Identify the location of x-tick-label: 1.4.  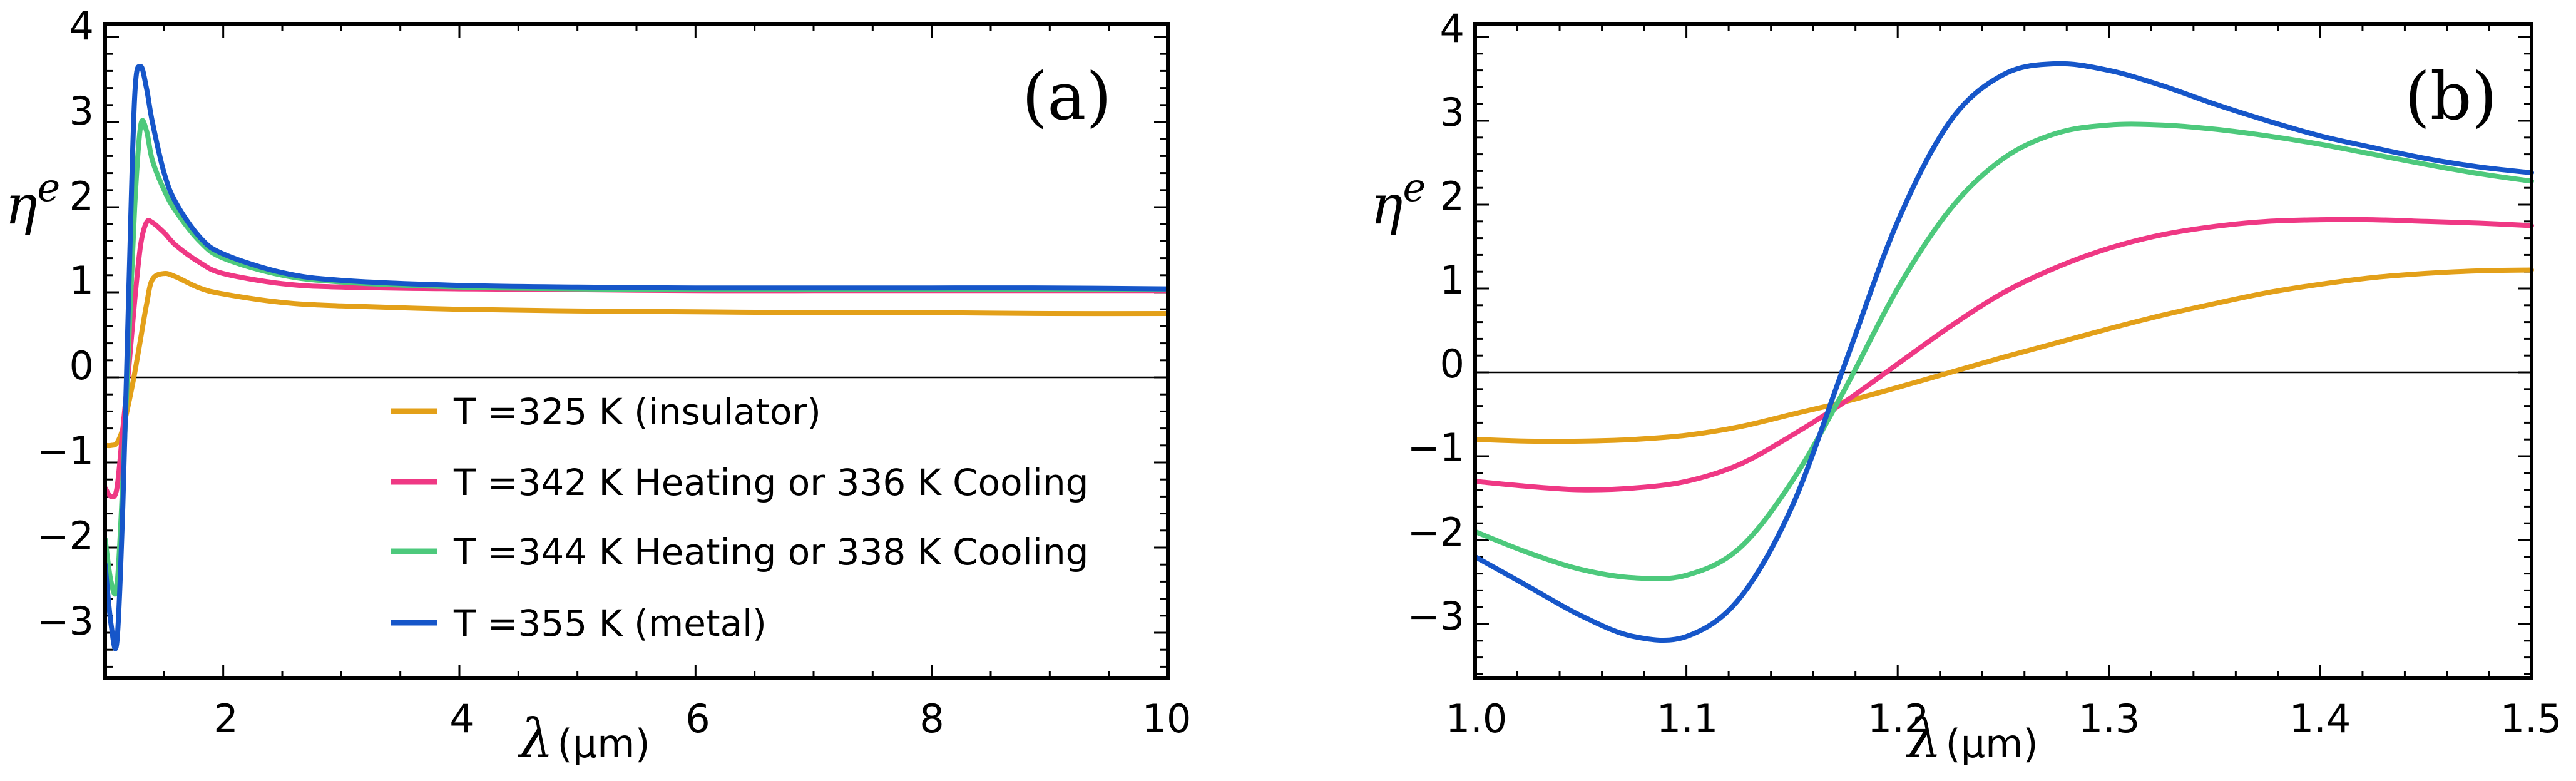
(2320, 719).